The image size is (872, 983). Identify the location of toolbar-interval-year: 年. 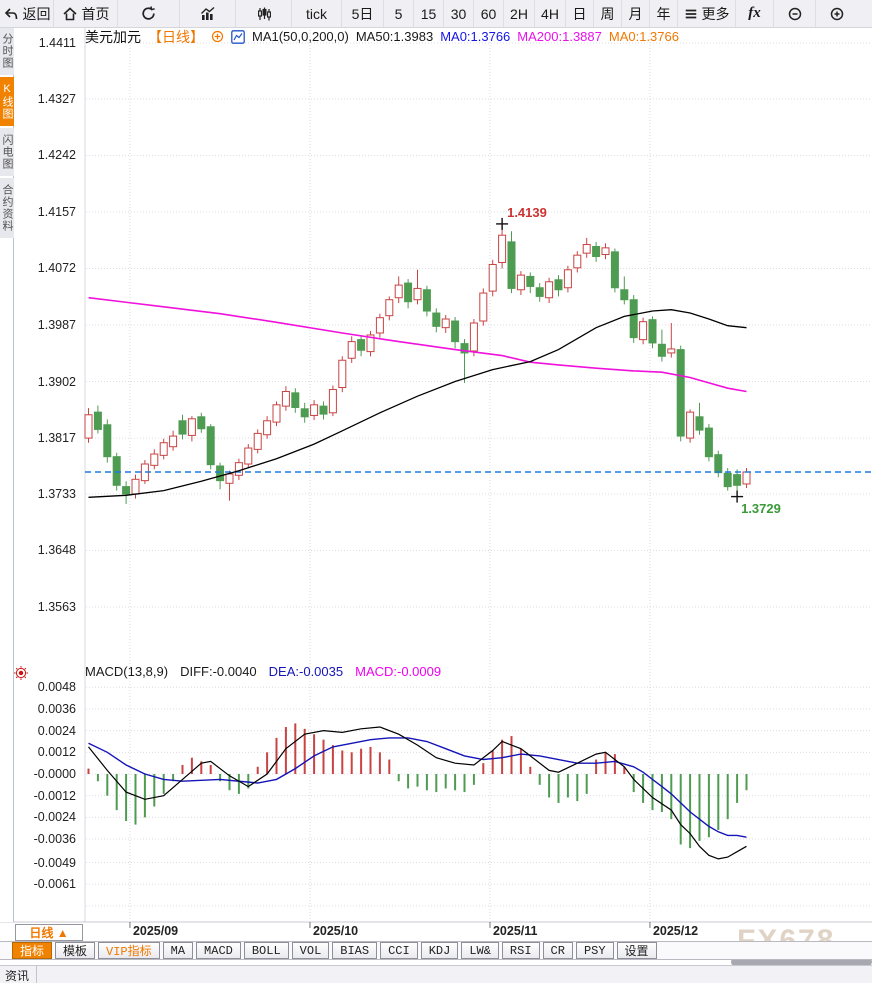
(664, 13).